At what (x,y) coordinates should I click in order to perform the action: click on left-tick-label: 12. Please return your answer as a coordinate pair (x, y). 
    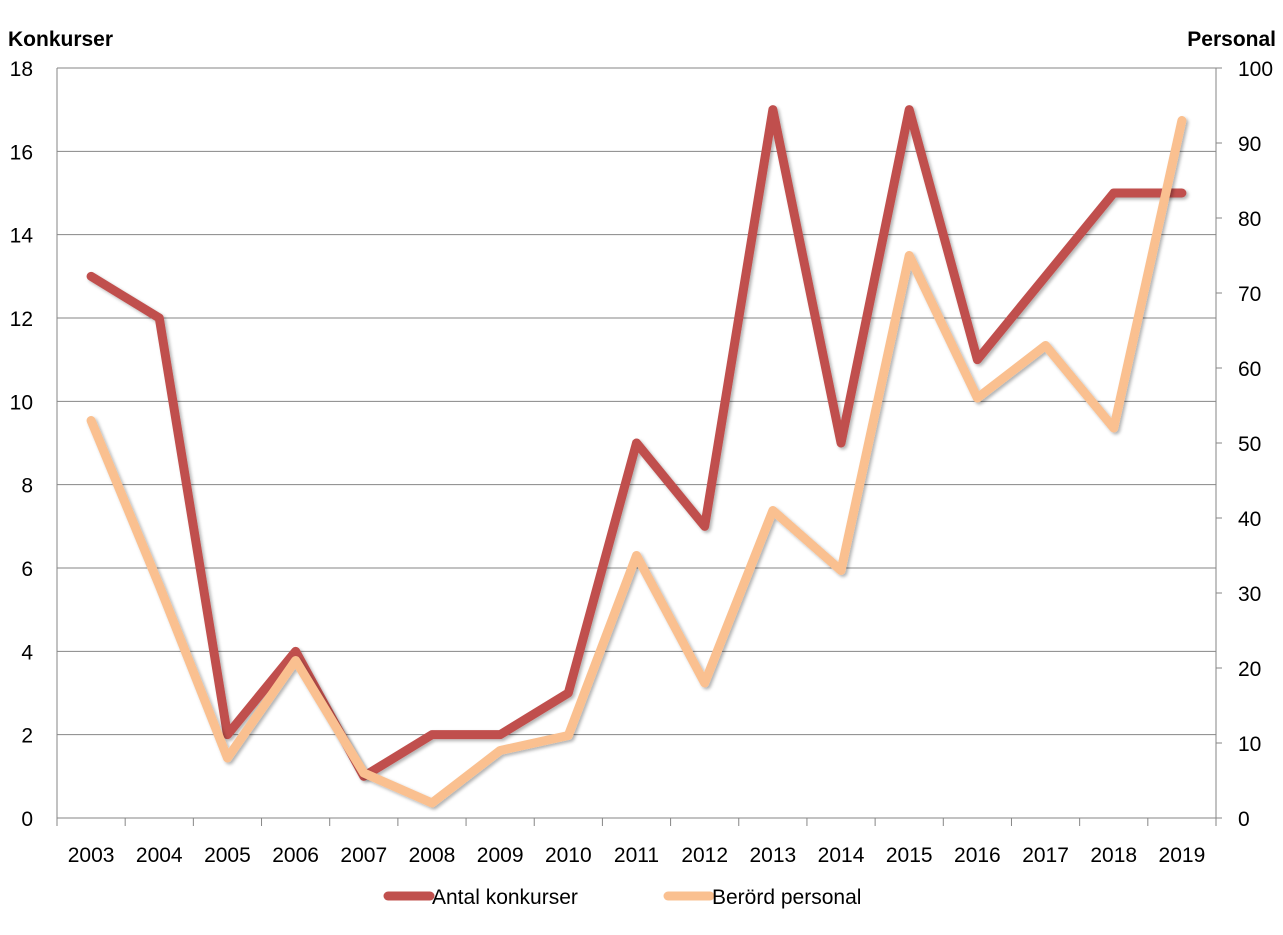
    Looking at the image, I should click on (21, 319).